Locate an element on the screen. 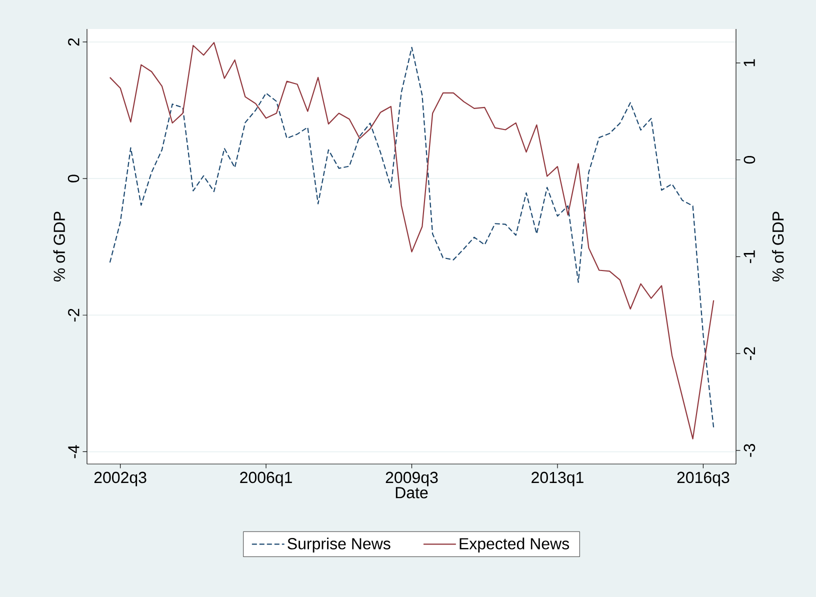  y-tick-label: -4 is located at coordinates (74, 451).